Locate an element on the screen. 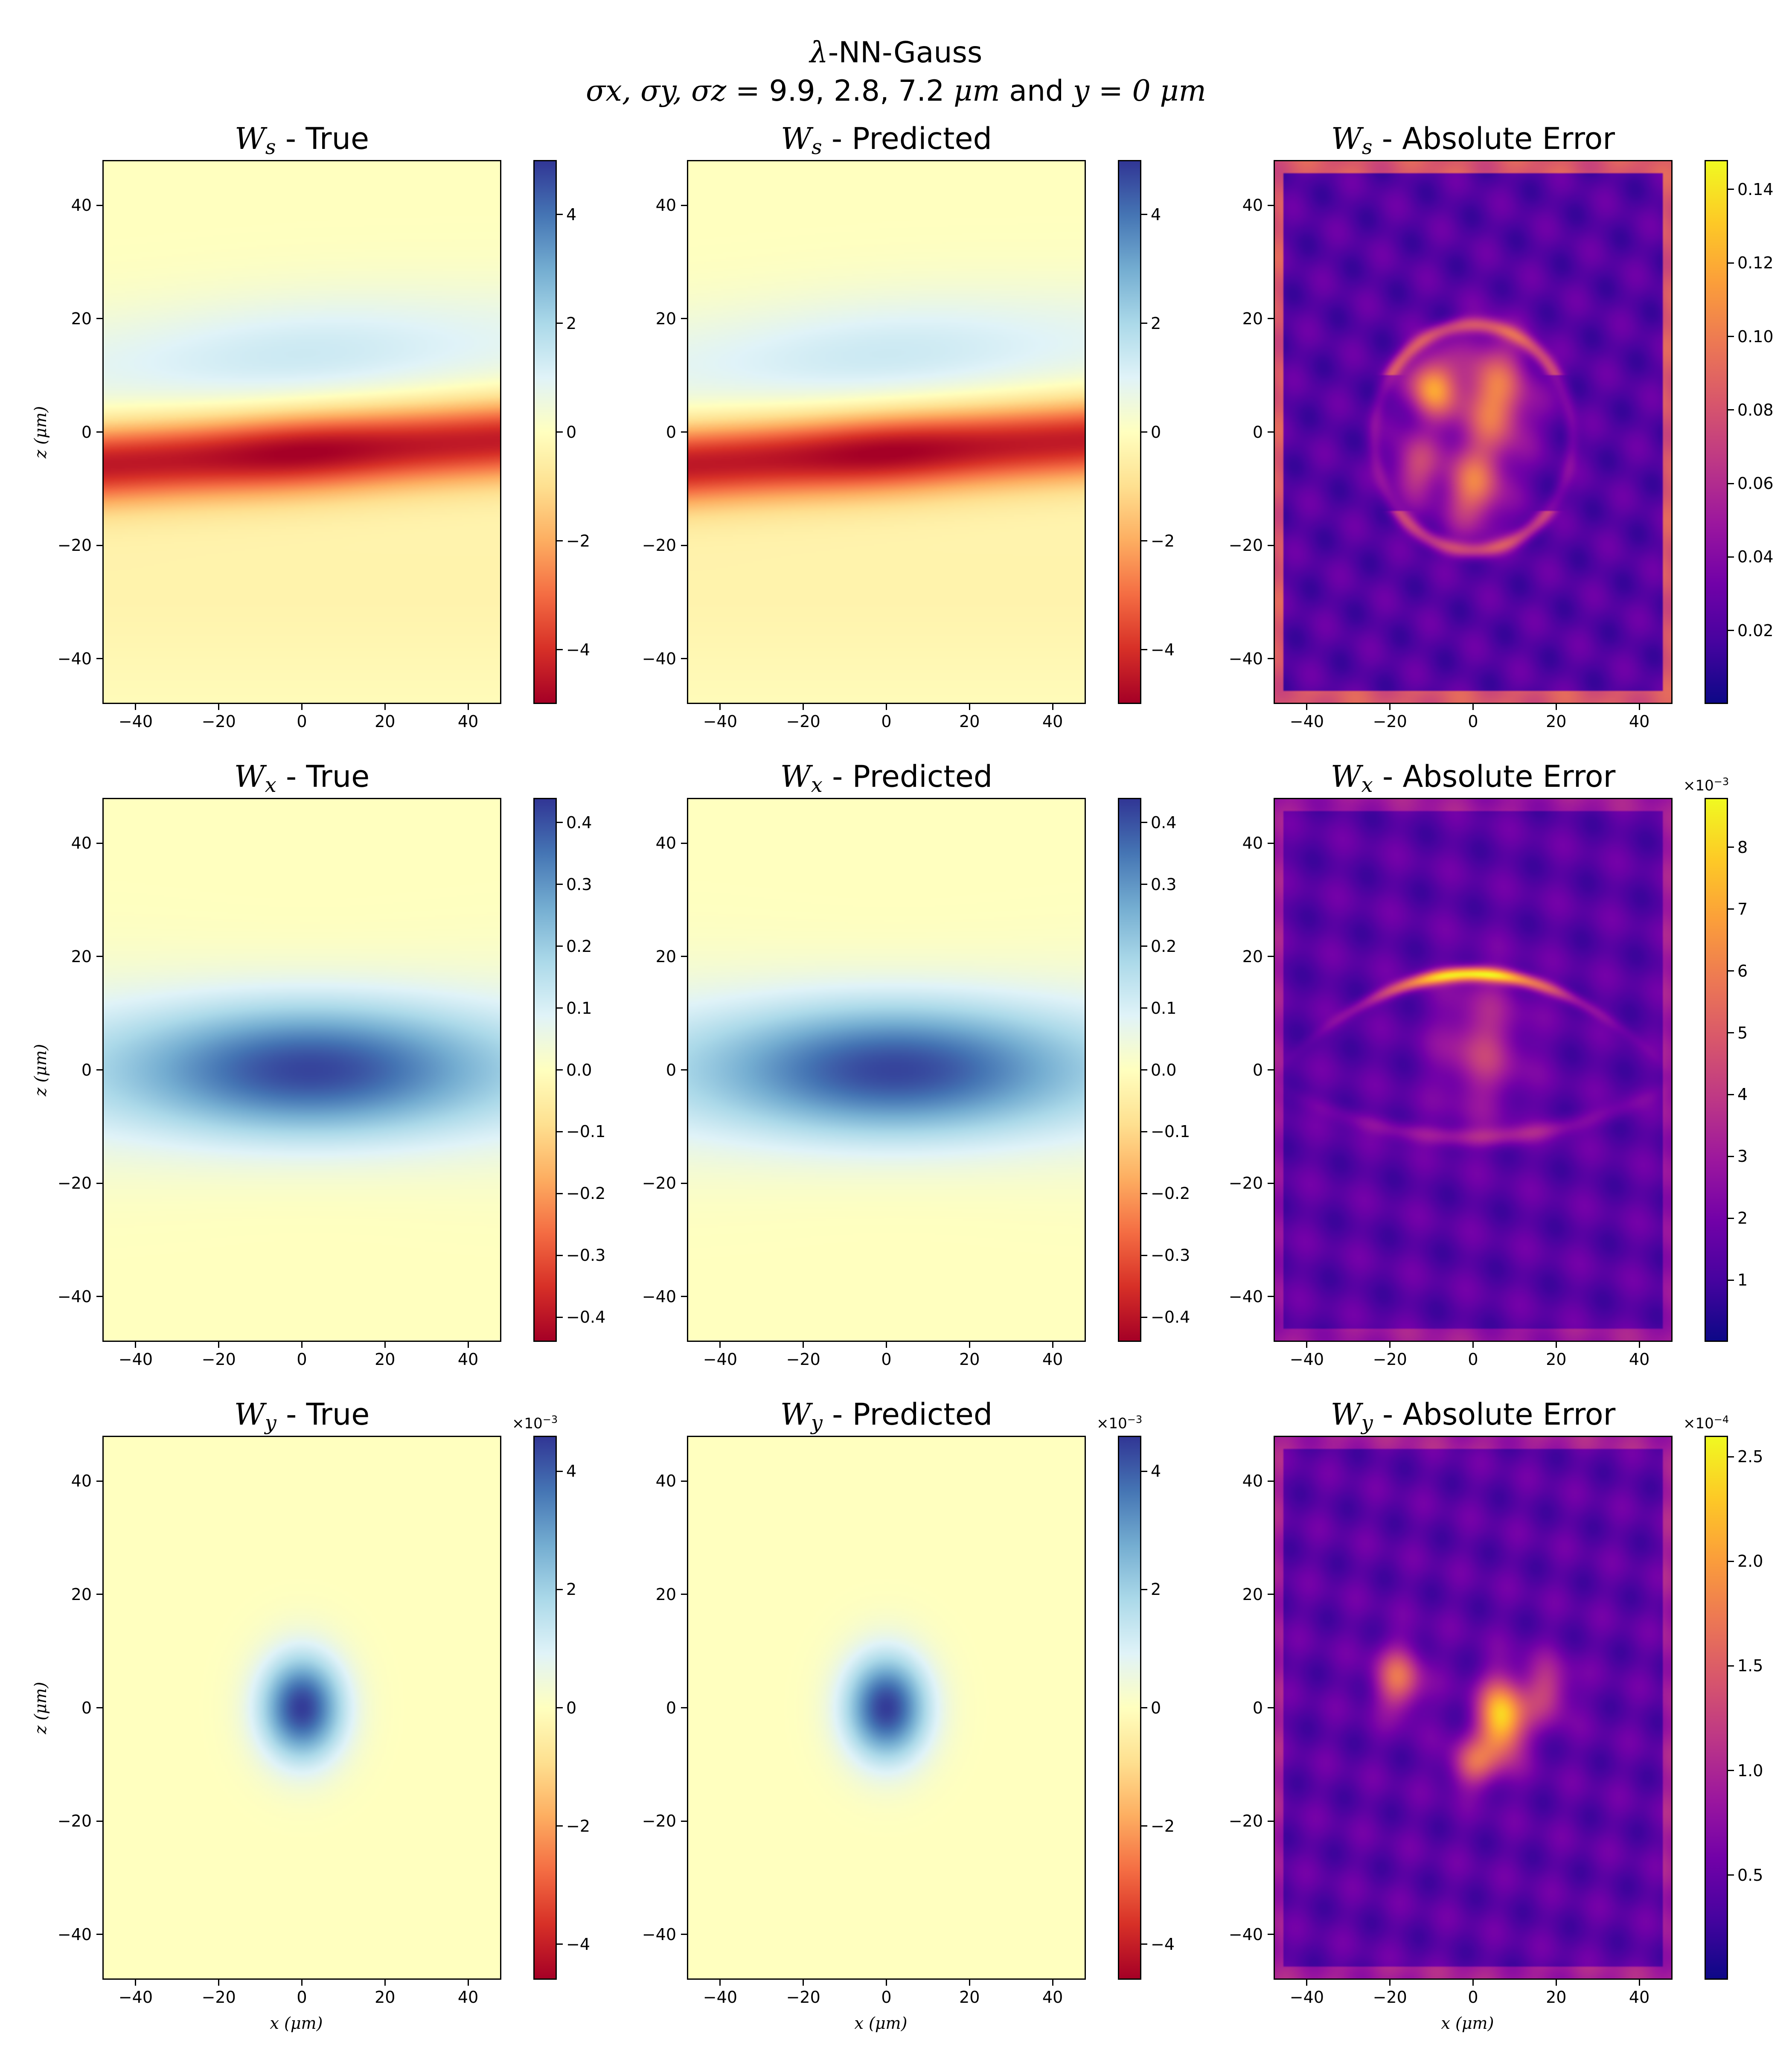 This screenshot has width=1792, height=2048. panel-2-1-colorbar-offset: ×10⁻³ is located at coordinates (1119, 1423).